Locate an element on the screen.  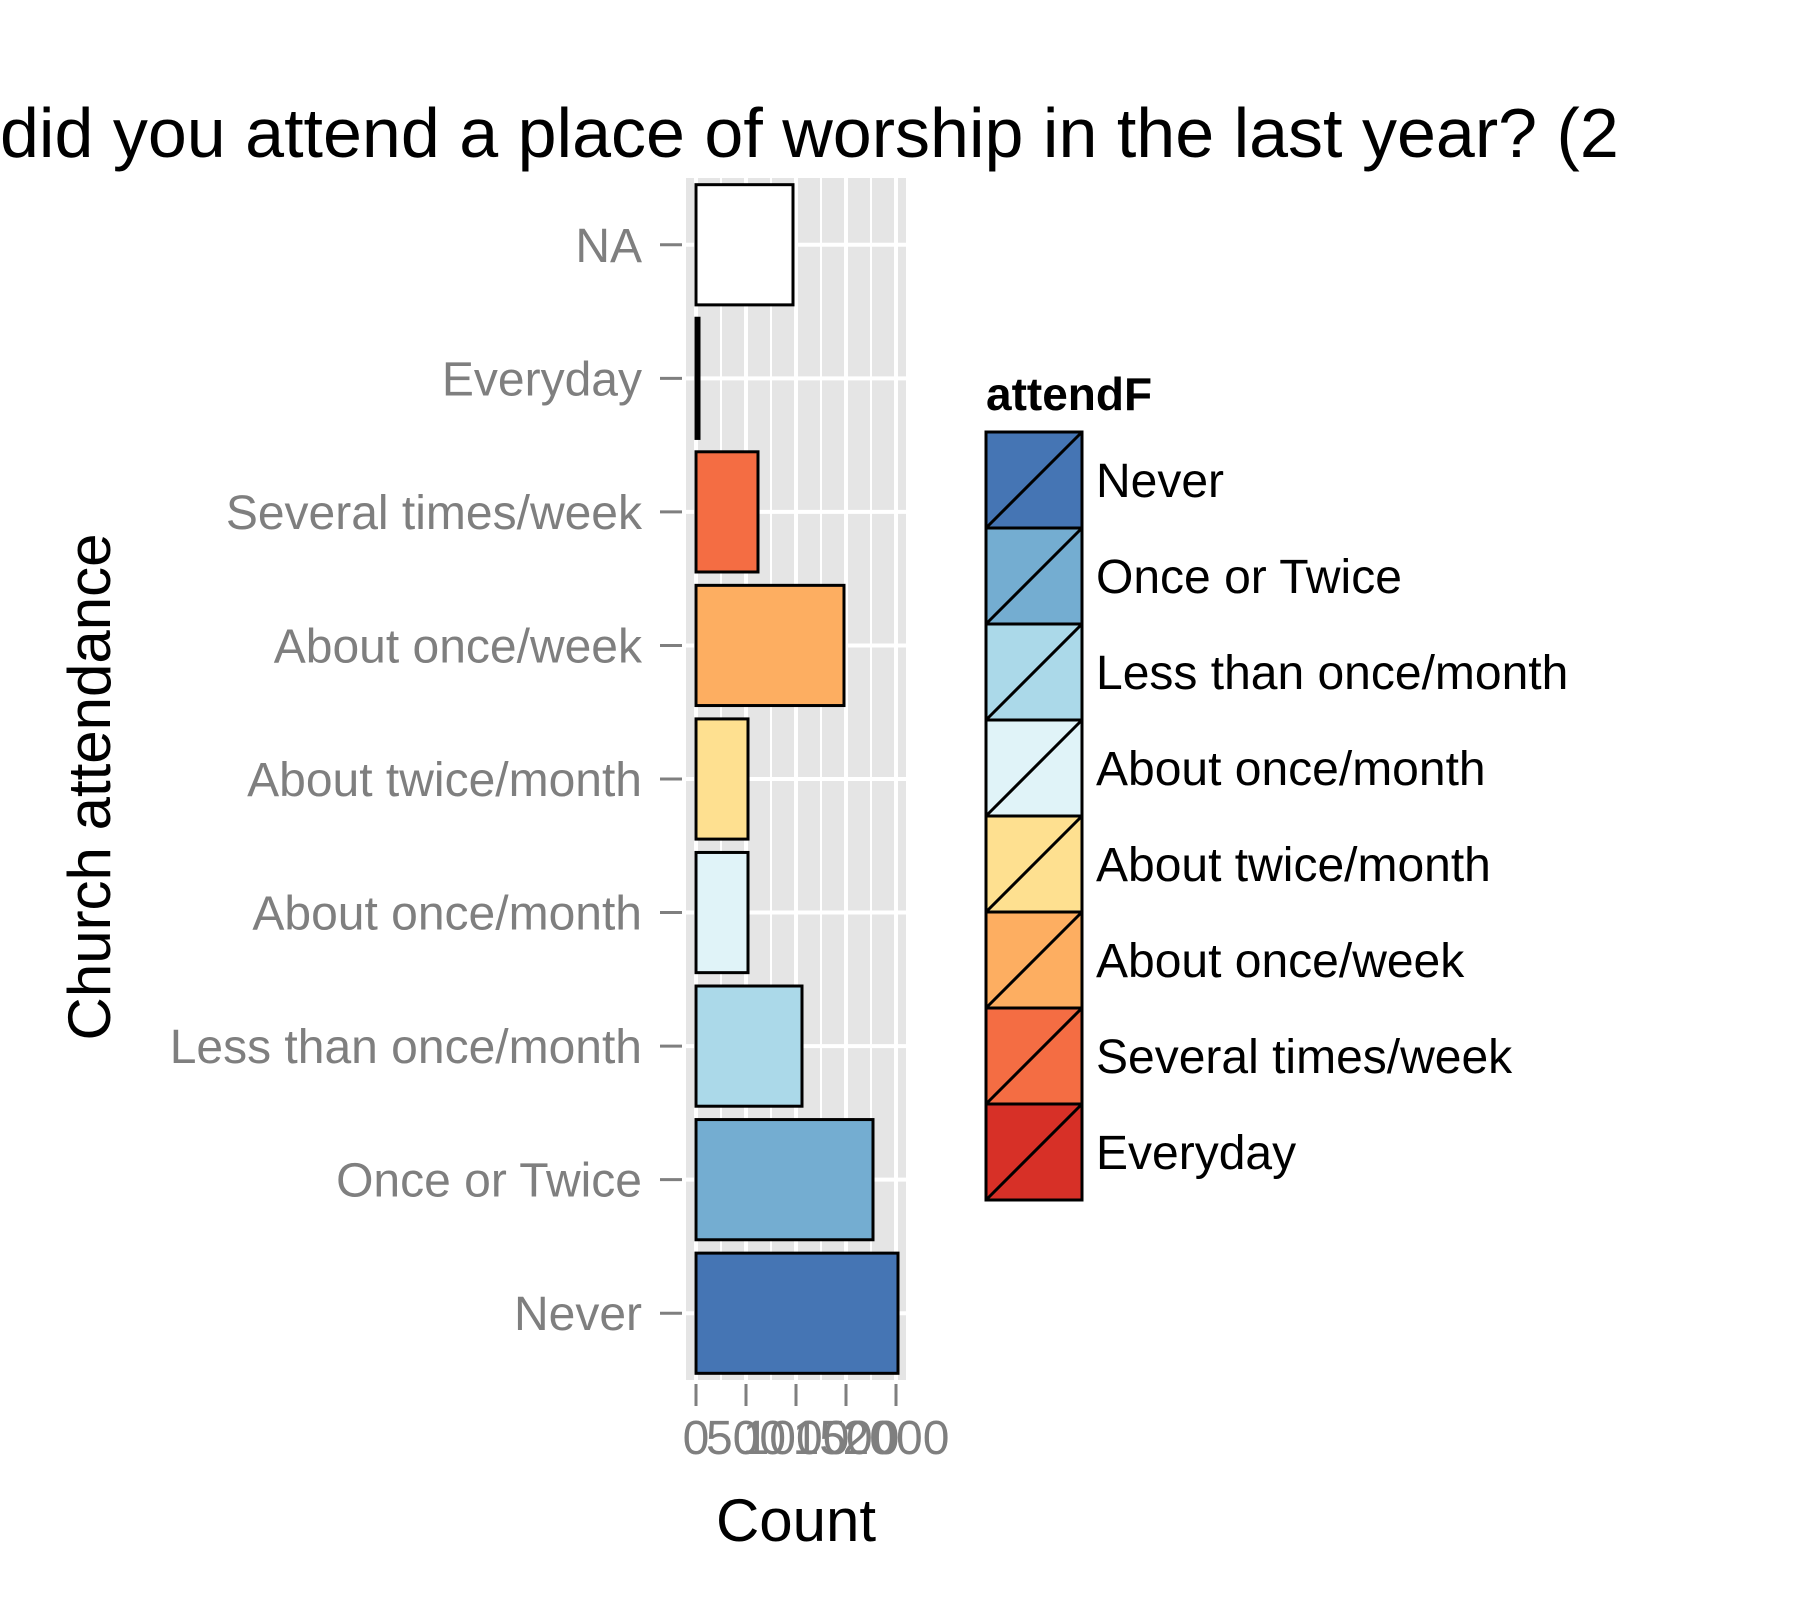
y-tick-label: Never is located at coordinates (578, 1314).